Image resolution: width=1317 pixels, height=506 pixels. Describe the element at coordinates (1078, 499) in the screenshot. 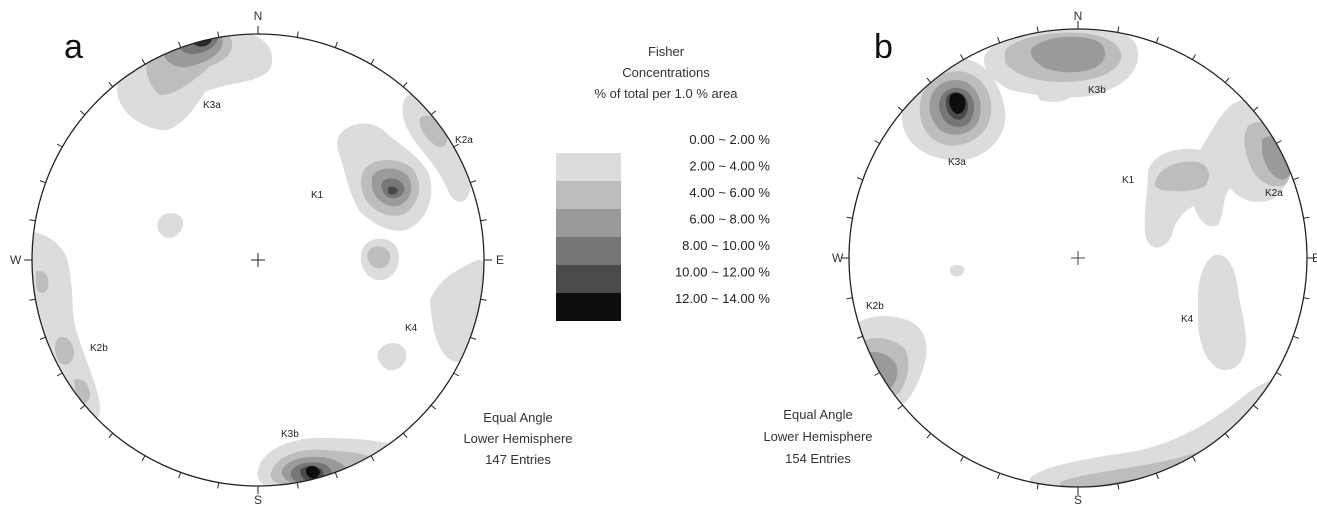

I see `south-label-b: S` at that location.